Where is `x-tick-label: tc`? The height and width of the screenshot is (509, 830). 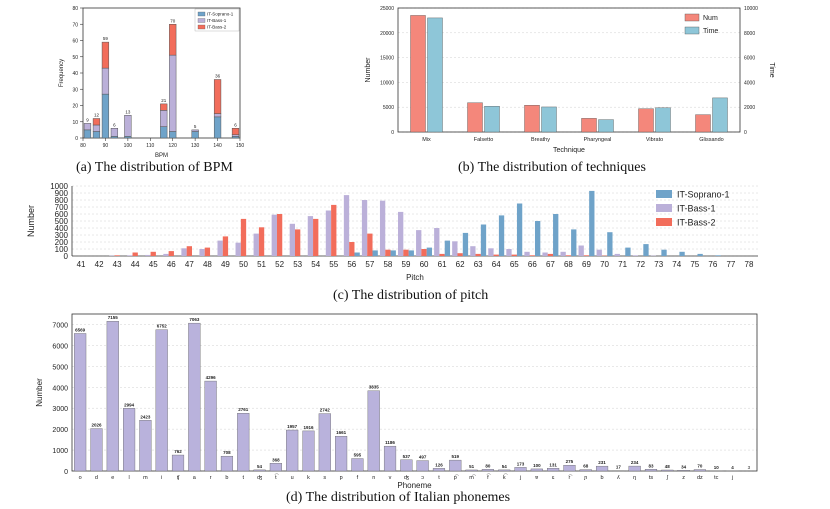
x-tick-label: tc is located at coordinates (716, 478).